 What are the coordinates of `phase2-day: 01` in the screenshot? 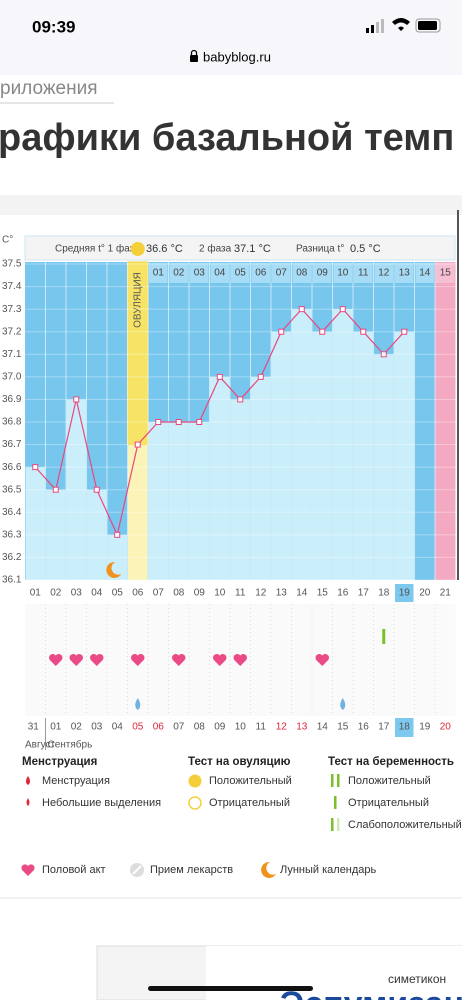 It's located at (159, 273).